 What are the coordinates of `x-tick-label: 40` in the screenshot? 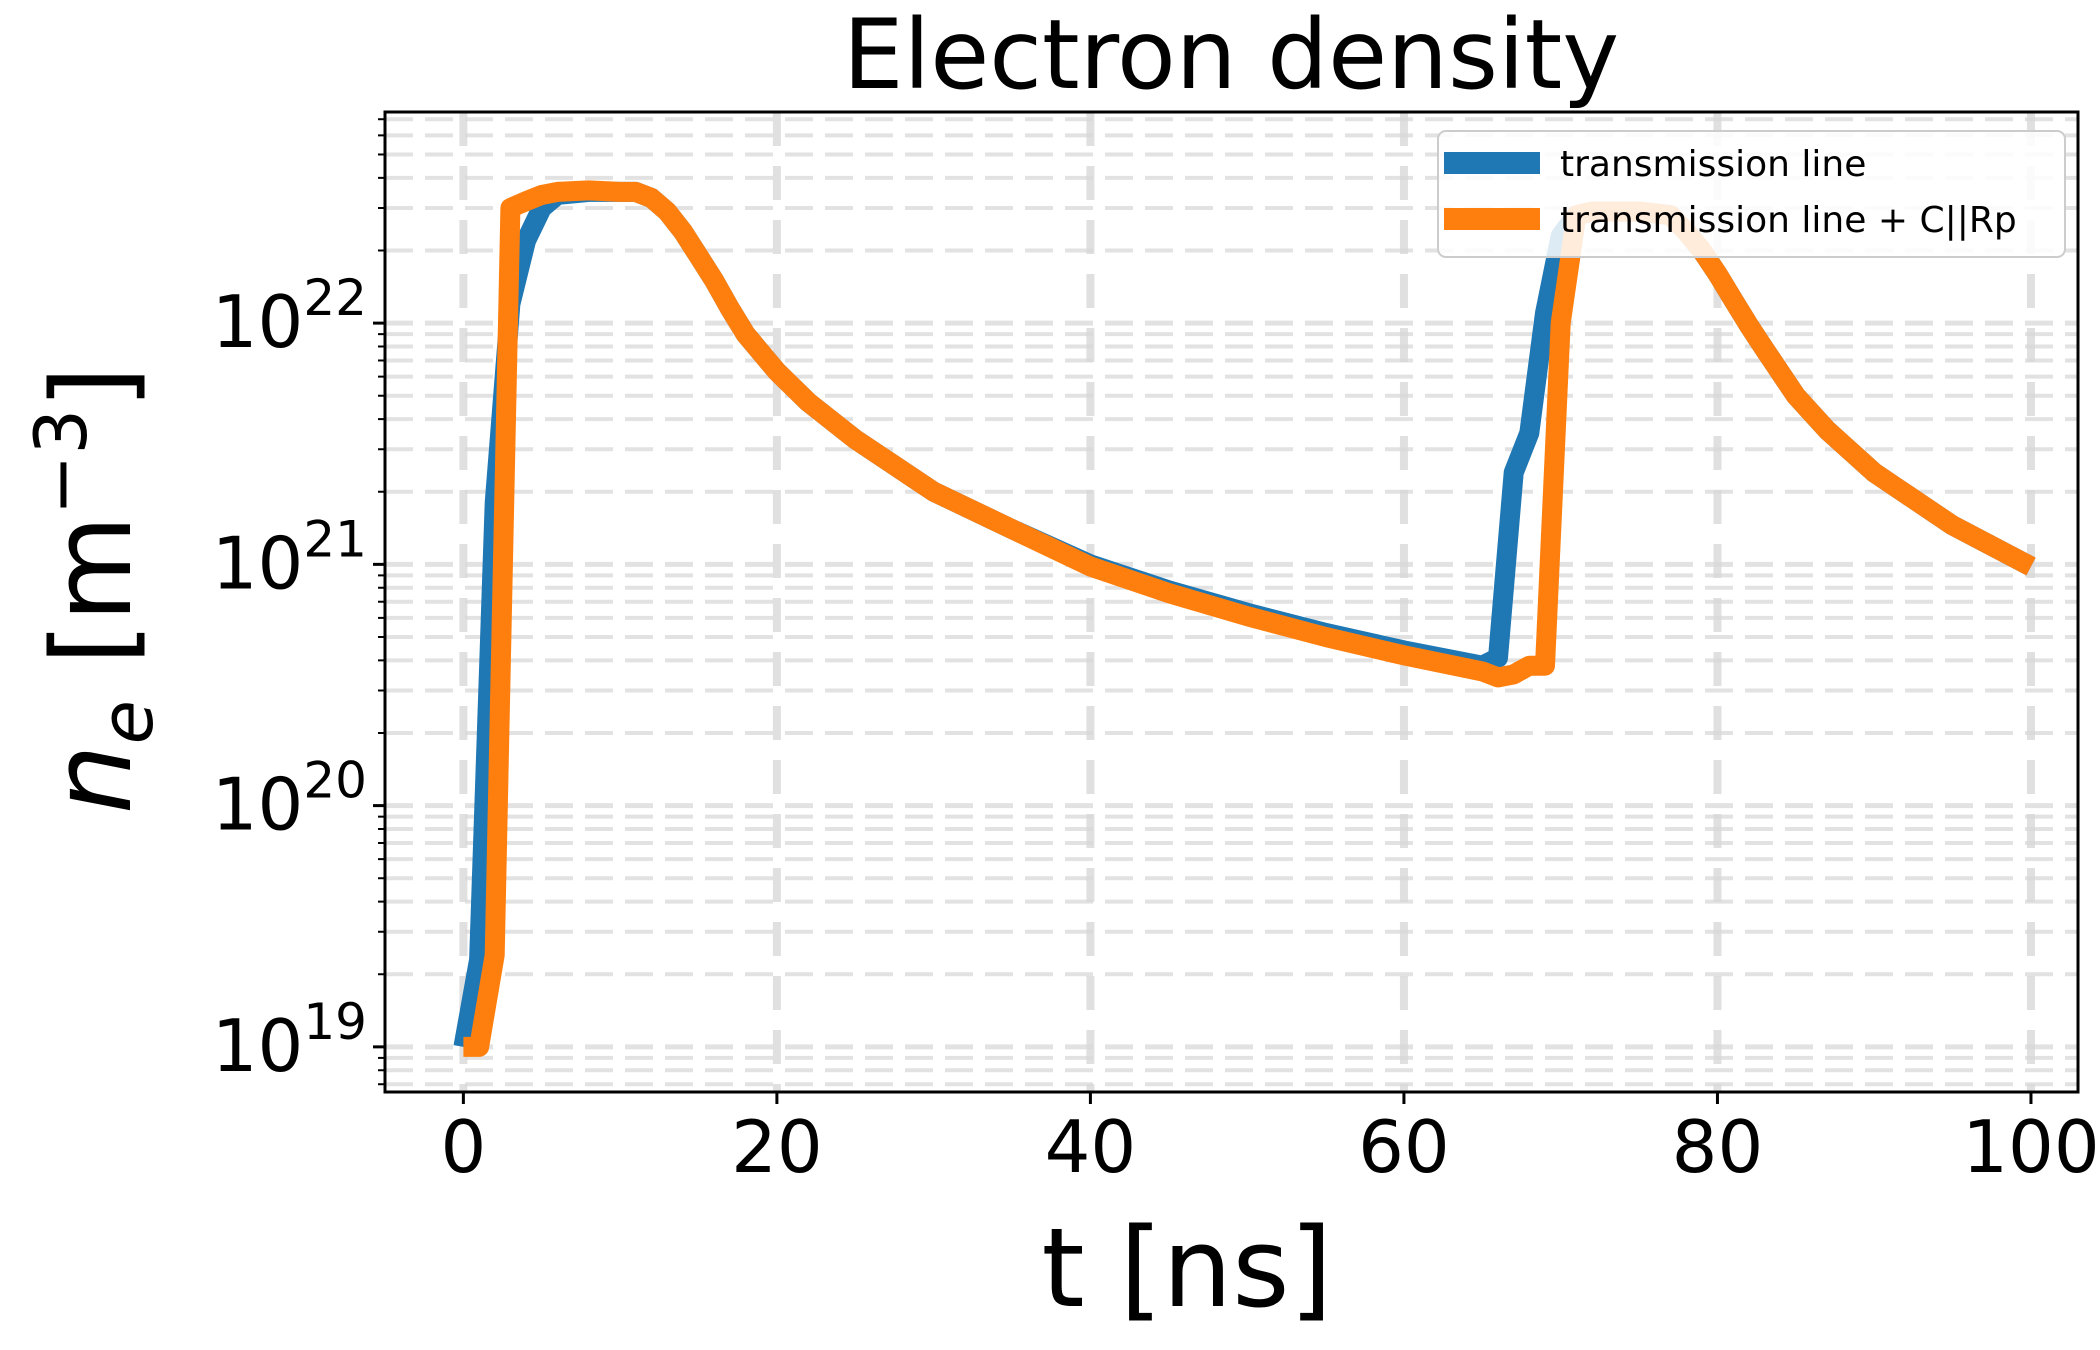 It's located at (1091, 1147).